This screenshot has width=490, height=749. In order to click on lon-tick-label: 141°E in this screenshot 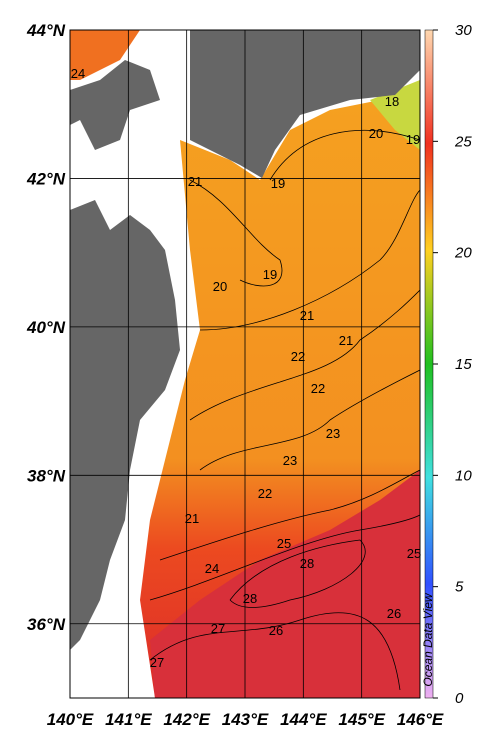, I will do `click(128, 719)`.